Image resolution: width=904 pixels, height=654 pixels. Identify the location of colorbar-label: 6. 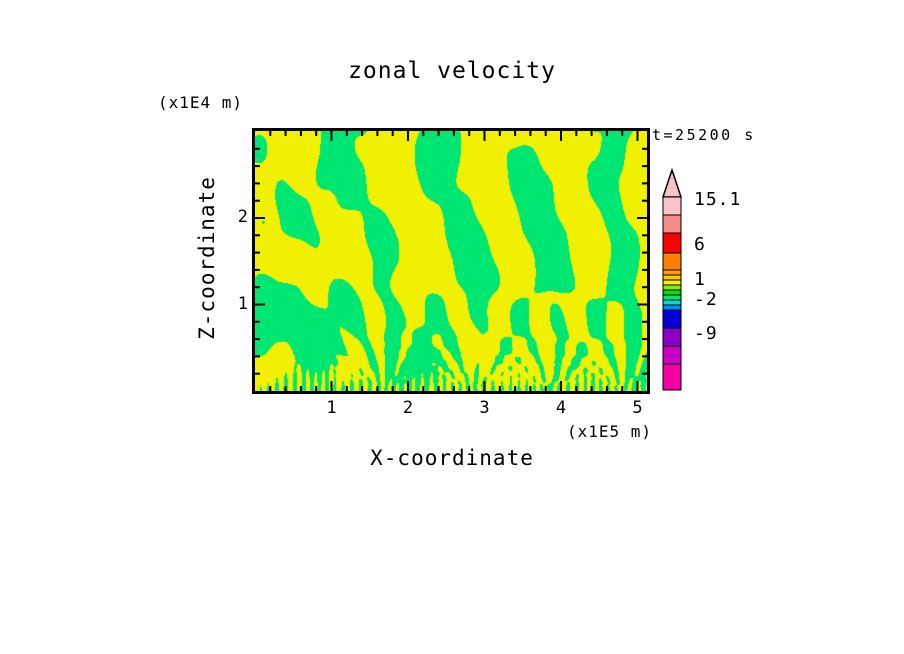
(700, 244).